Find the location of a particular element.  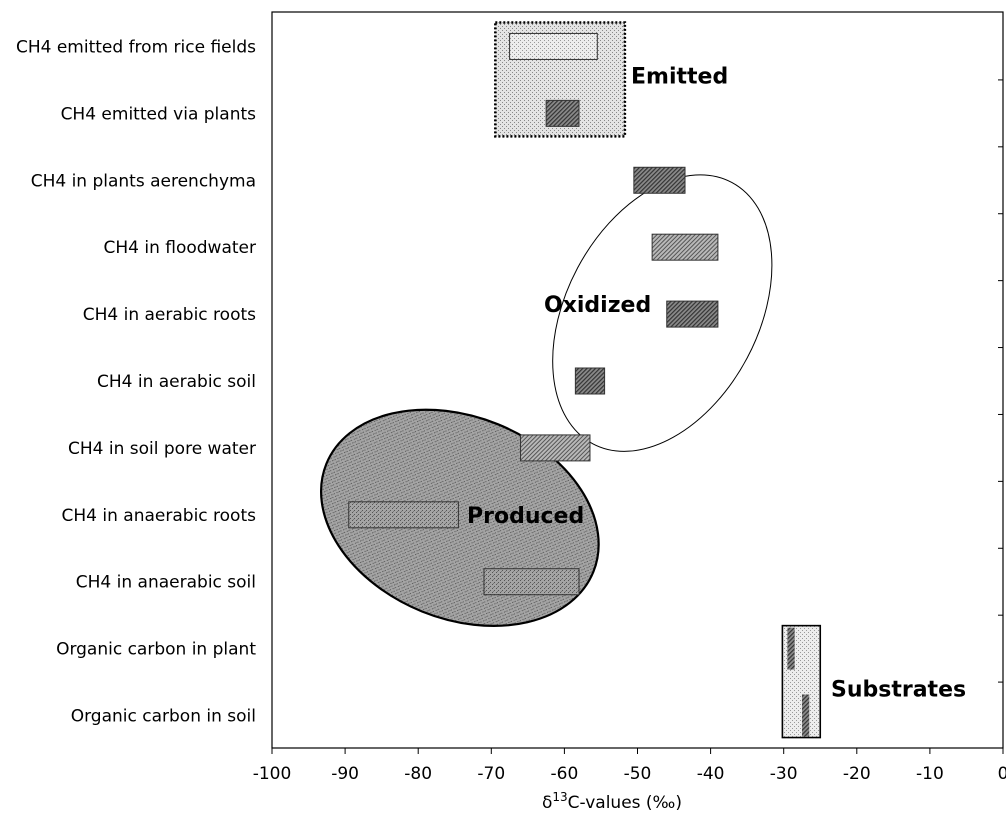

category-label: CH4 in aerabic soil is located at coordinates (176, 382).